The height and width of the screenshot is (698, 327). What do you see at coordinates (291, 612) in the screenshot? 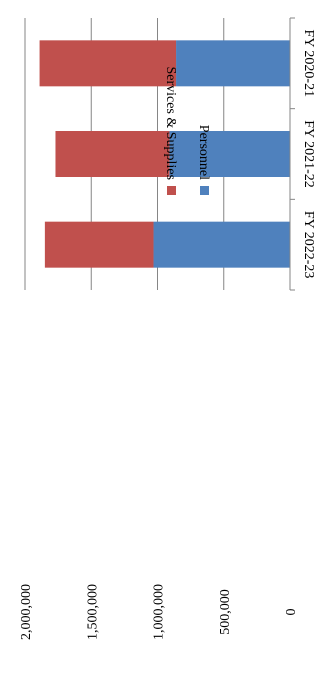
I see `value-tick-label: 0` at bounding box center [291, 612].